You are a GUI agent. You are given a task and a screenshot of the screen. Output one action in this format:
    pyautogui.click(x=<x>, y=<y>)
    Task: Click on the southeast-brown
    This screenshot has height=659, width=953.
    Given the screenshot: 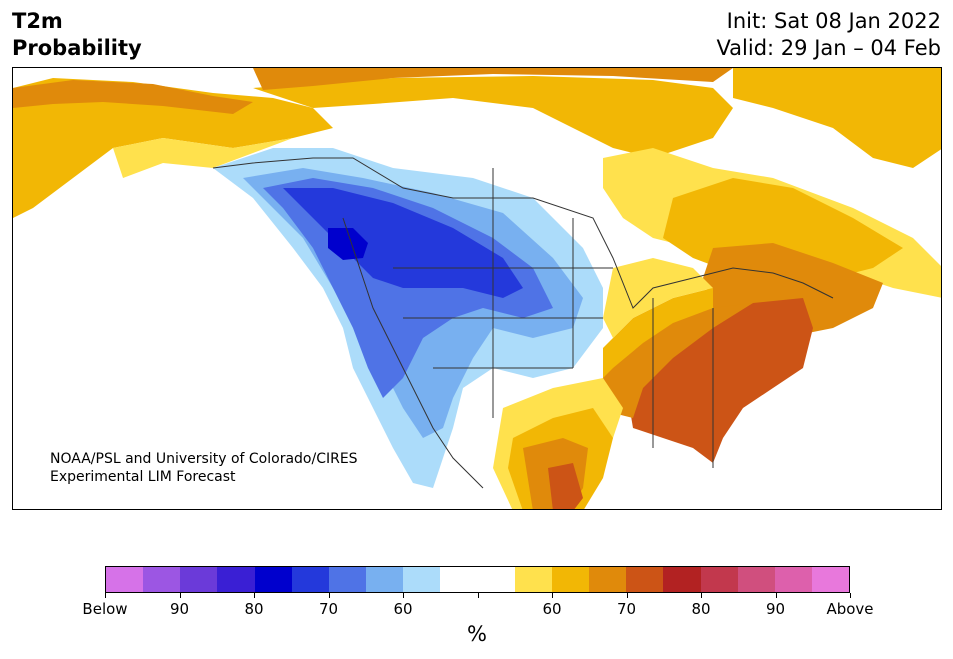 What is the action you would take?
    pyautogui.click(x=720, y=380)
    